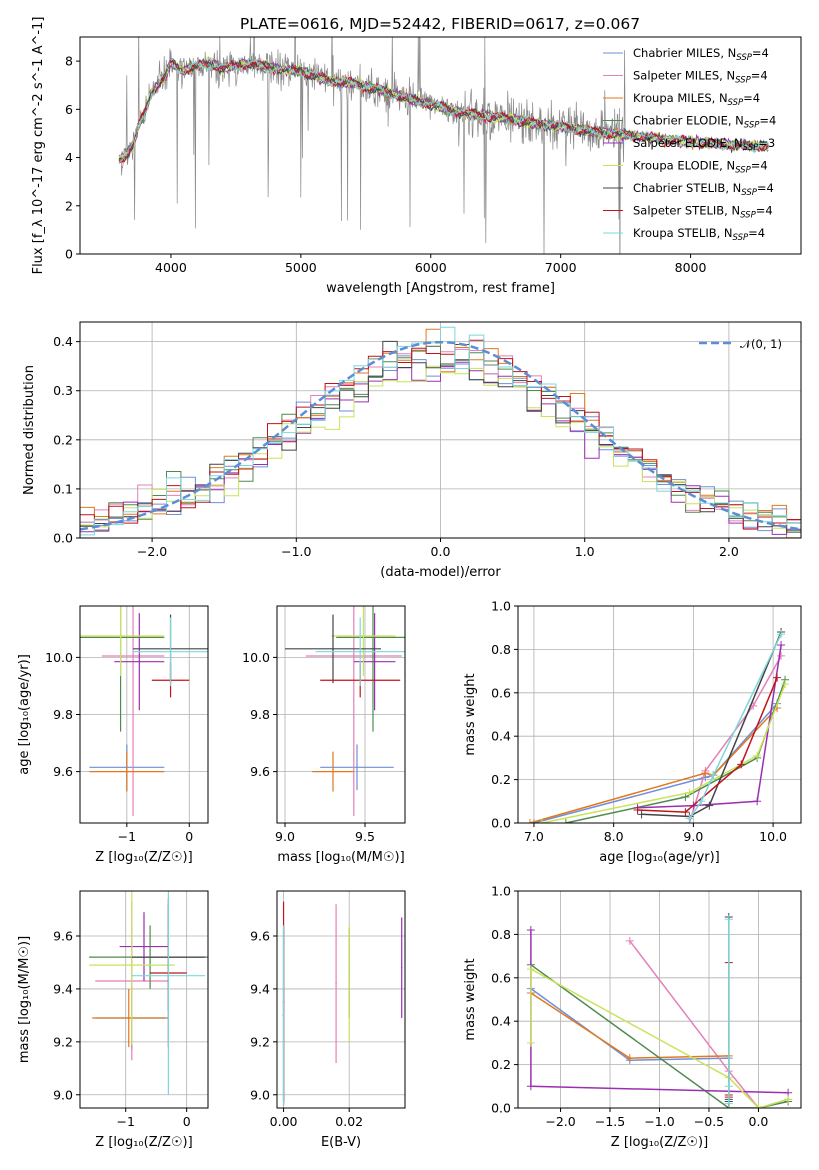 This screenshot has height=1170, width=819. I want to click on chart-age-vs-mass: 9.0 9.5 9.6 9.8 10.0 mass [log₁₀(M/M☉)], so click(324, 735).